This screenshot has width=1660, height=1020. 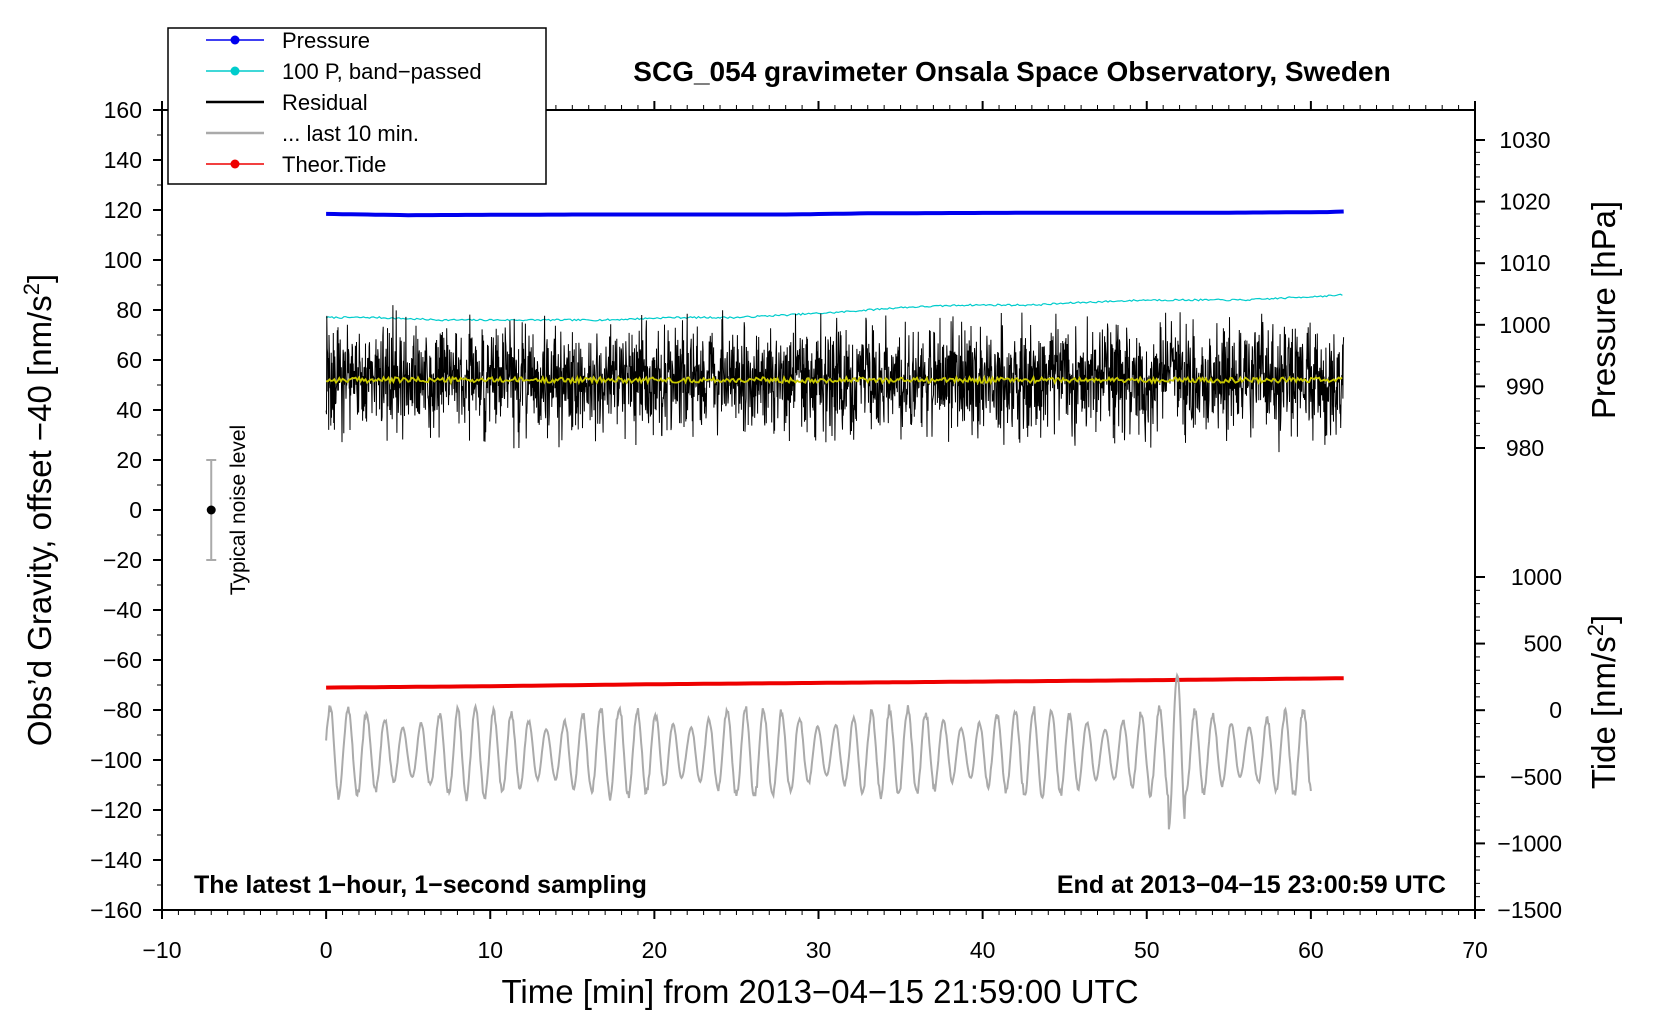 What do you see at coordinates (1536, 577) in the screenshot?
I see `tide-tick-label: 1000` at bounding box center [1536, 577].